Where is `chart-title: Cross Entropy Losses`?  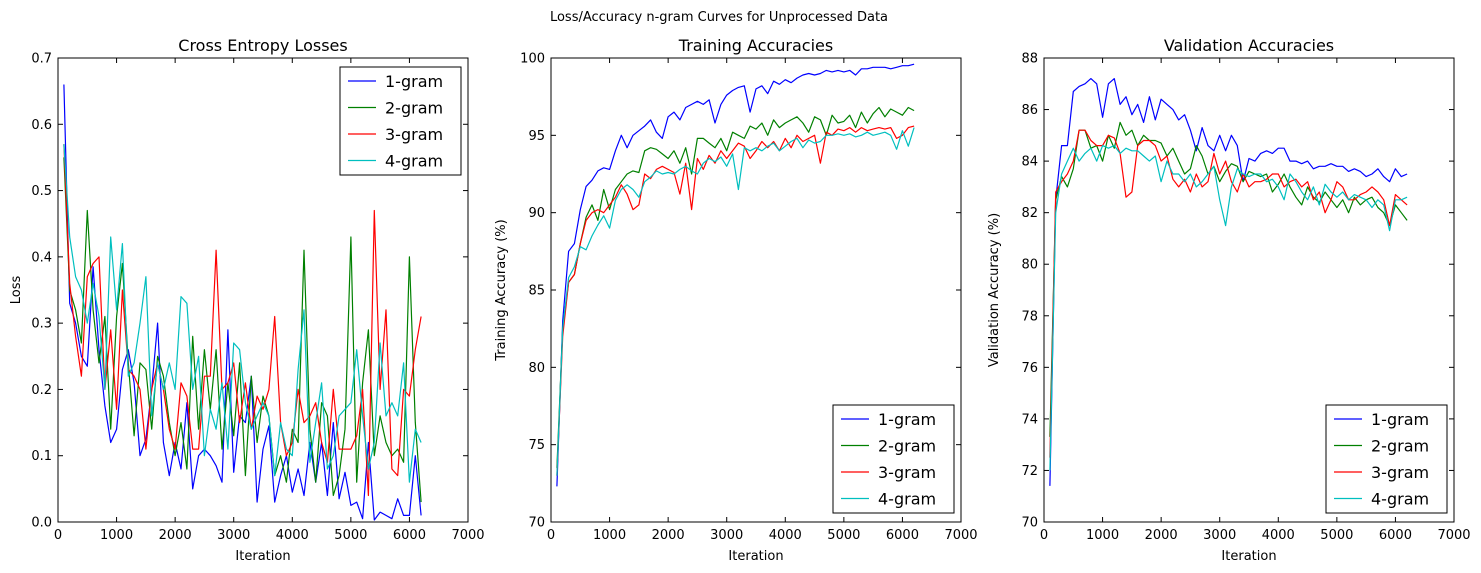 chart-title: Cross Entropy Losses is located at coordinates (262, 45).